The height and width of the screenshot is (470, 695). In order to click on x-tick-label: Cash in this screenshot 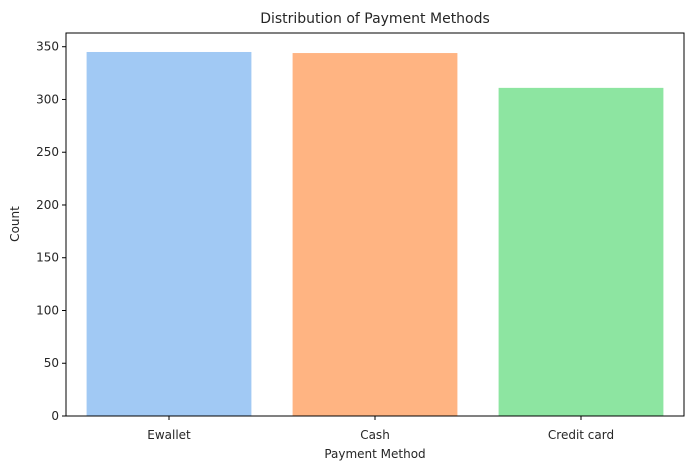, I will do `click(375, 435)`.